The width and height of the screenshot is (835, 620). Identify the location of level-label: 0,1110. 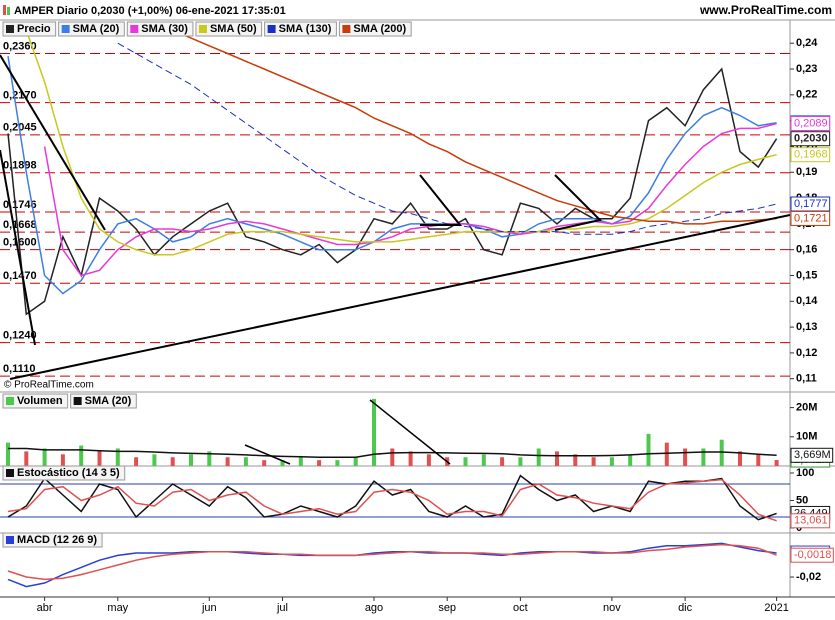
(19, 369).